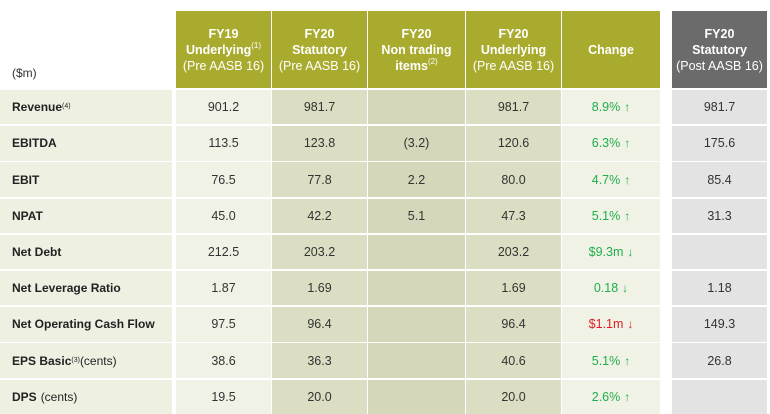 The image size is (770, 414). Describe the element at coordinates (719, 107) in the screenshot. I see `table-cell-fy20-post: 981.7` at that location.